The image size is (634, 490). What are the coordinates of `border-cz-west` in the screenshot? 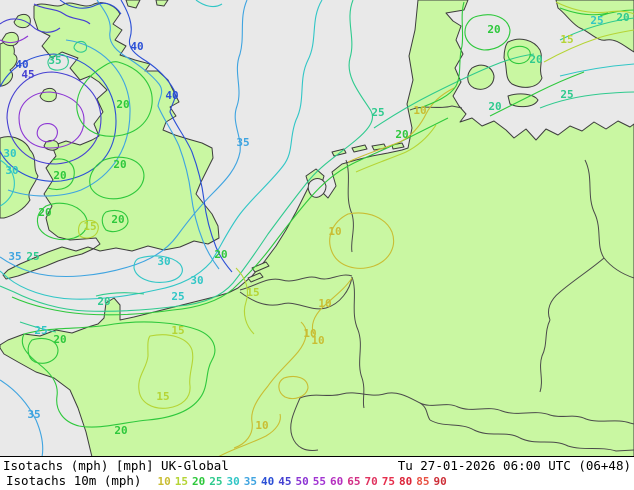 It's located at (576, 289).